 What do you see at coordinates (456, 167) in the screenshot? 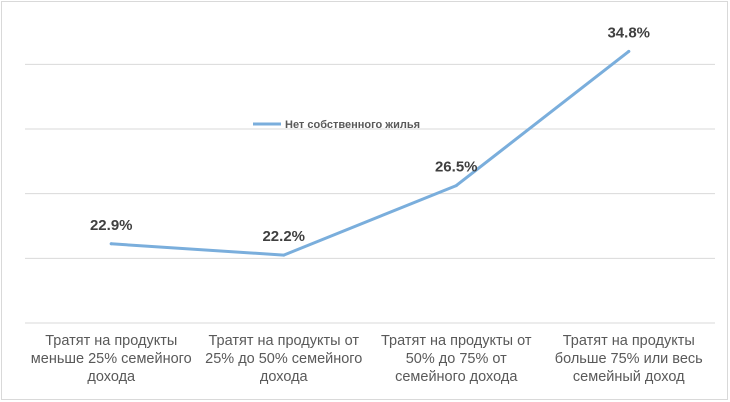
I see `data-label-2: 26.5%` at bounding box center [456, 167].